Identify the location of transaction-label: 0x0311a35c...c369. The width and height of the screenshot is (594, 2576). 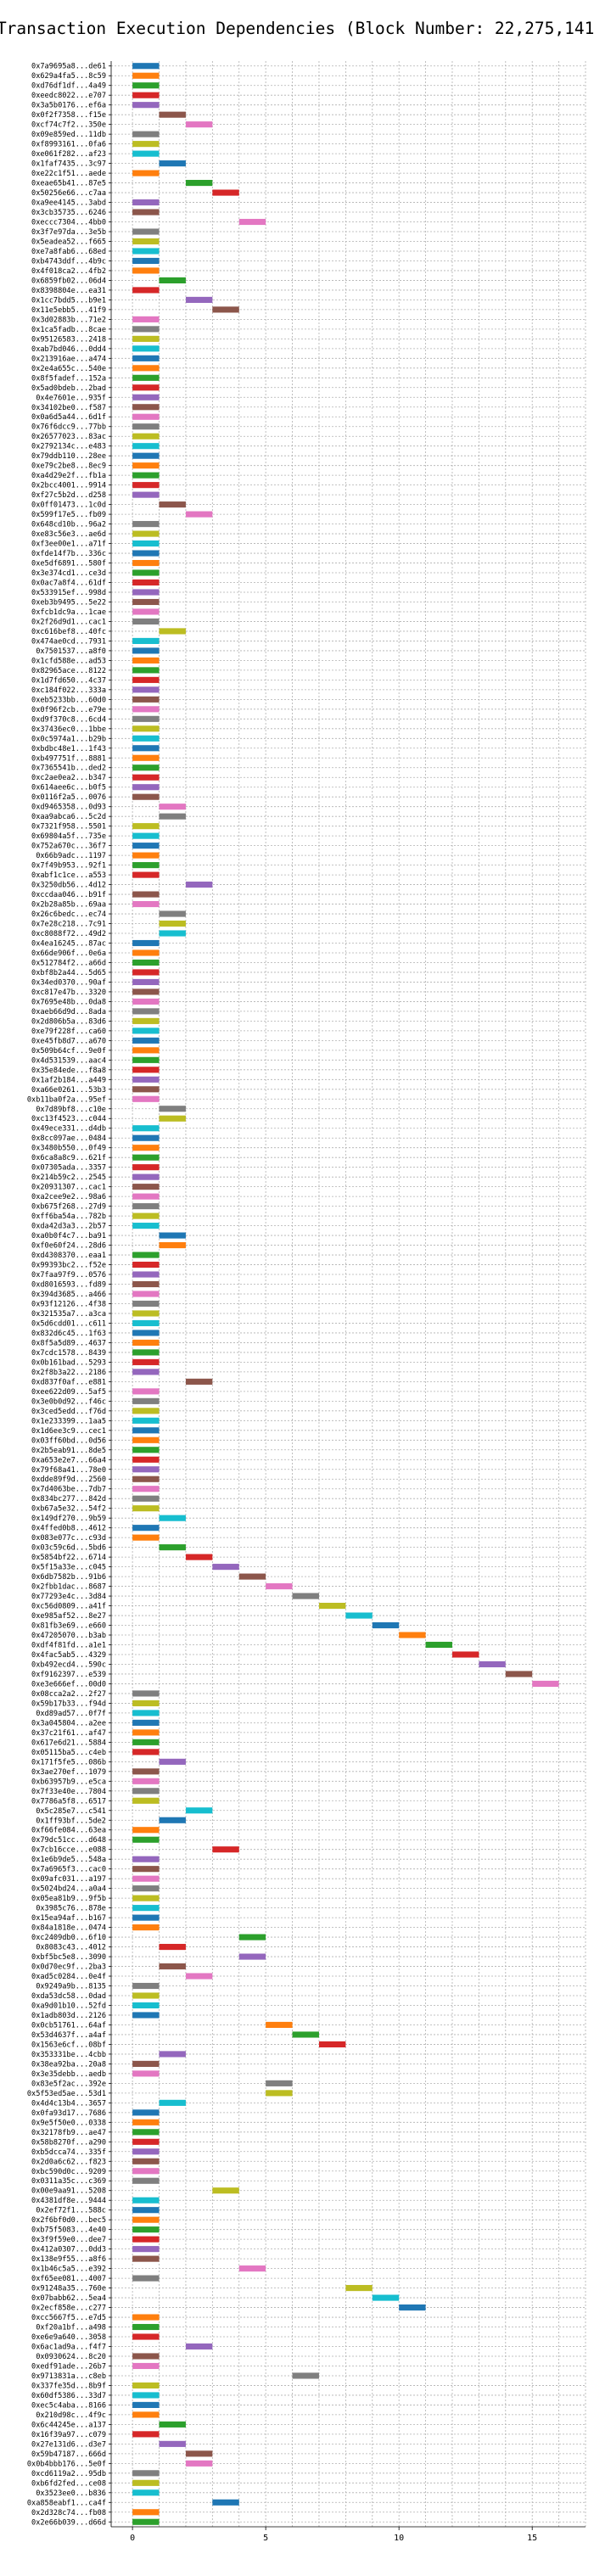
(68, 2181).